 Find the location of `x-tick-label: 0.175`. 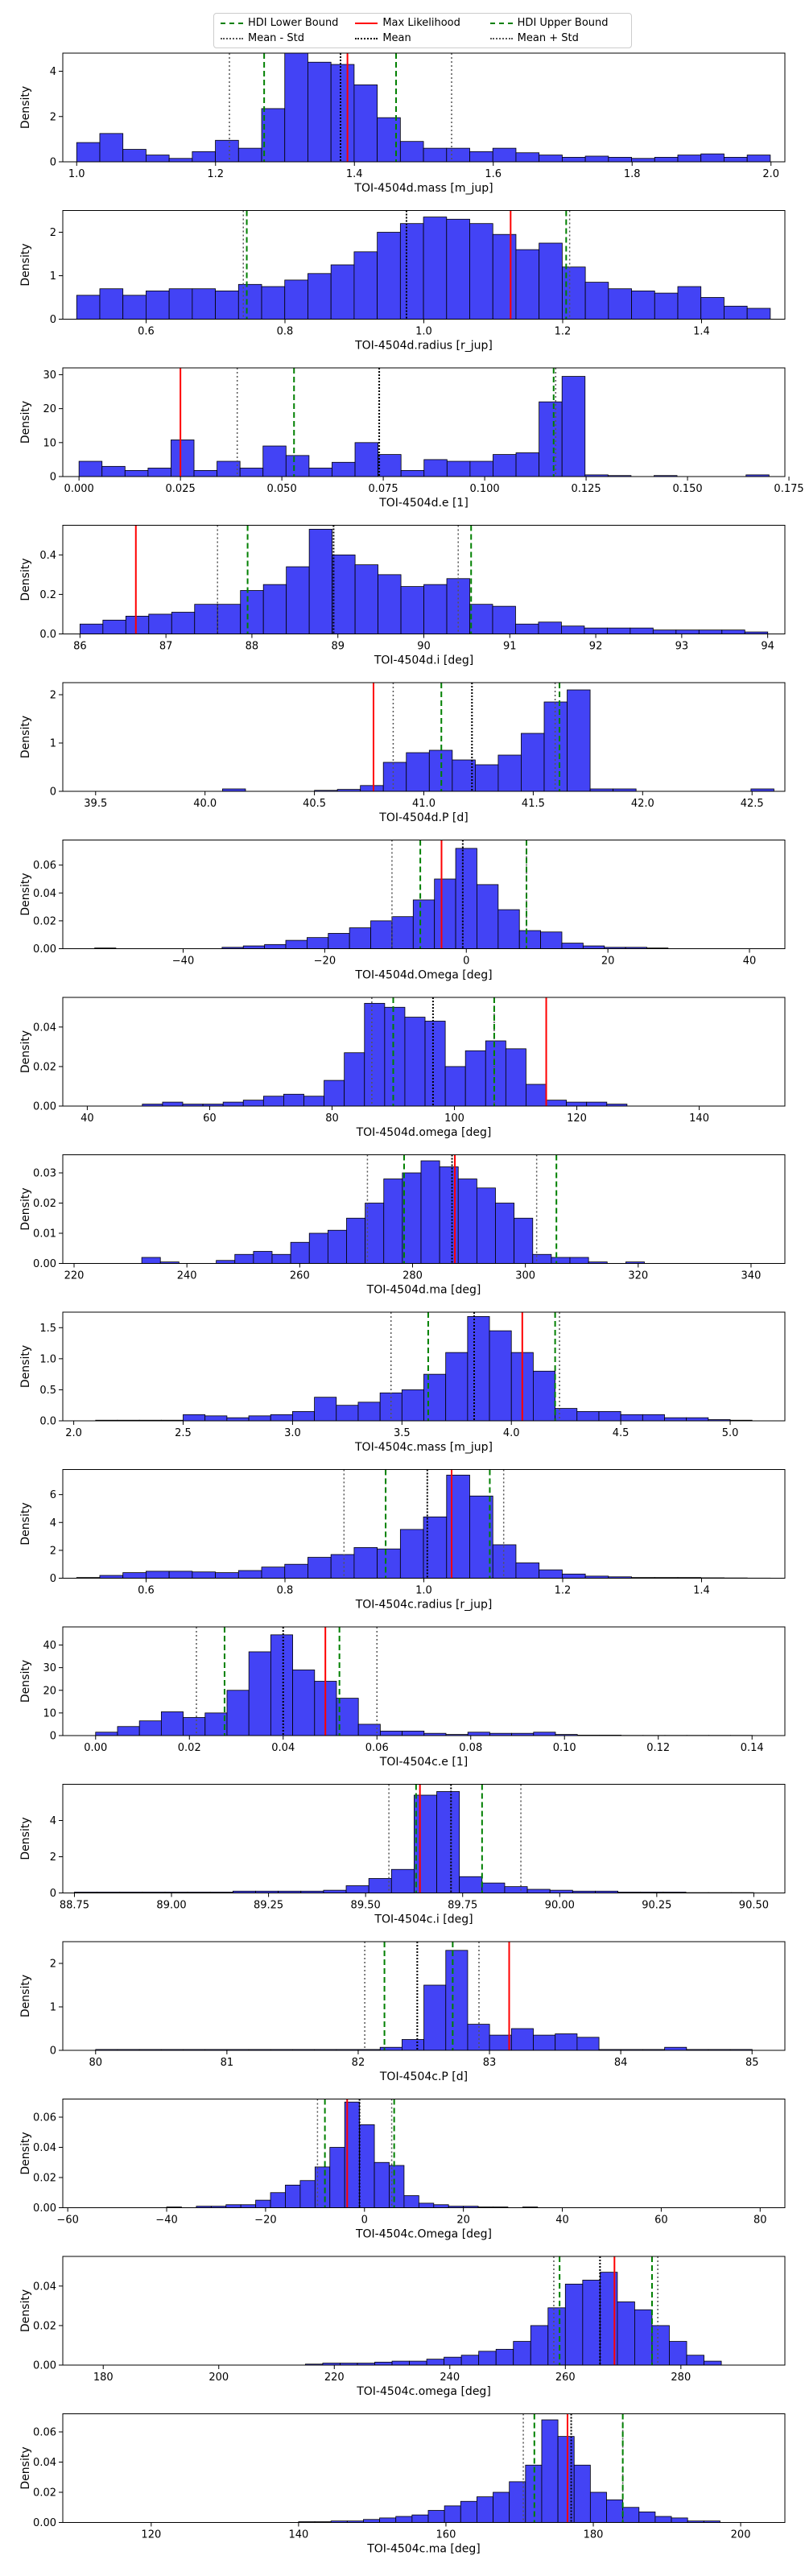

x-tick-label: 0.175 is located at coordinates (788, 489).